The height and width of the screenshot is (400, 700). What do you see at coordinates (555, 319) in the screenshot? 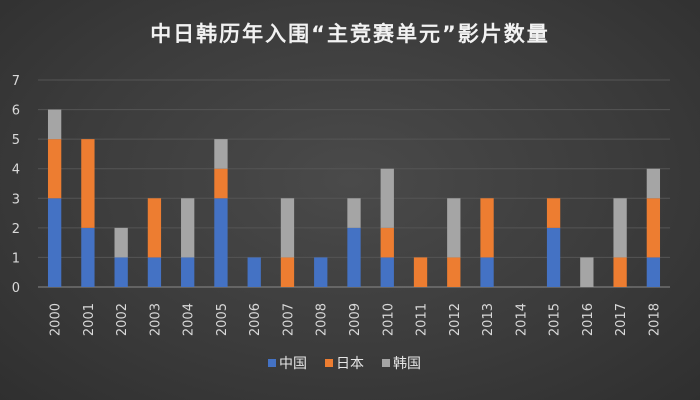
I see `x-tick-label: 2015` at bounding box center [555, 319].